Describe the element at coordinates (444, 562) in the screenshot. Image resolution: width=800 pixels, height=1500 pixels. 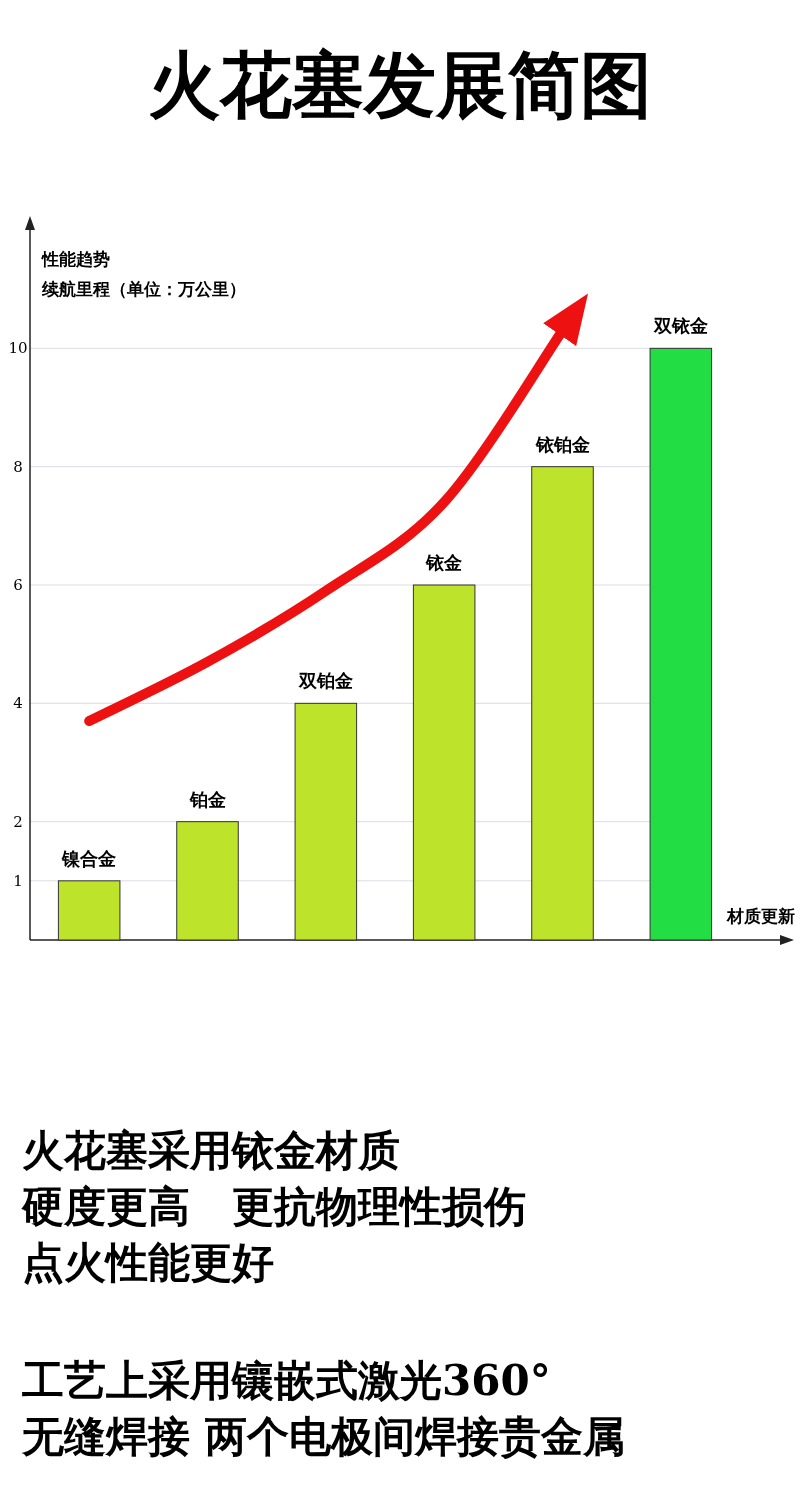
I see `x-tick-label: 铱金` at that location.